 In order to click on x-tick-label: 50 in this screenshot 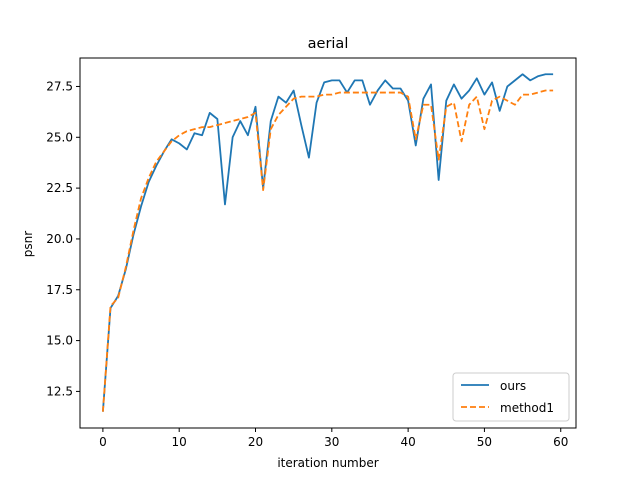, I will do `click(484, 442)`.